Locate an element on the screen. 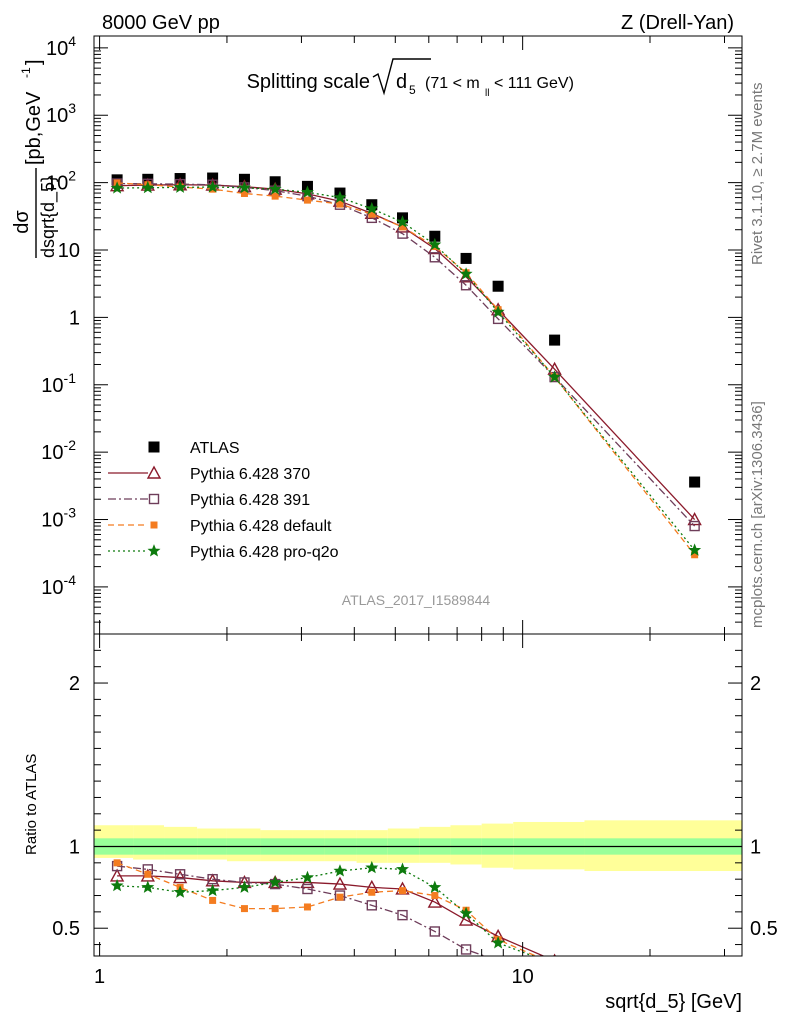 The image size is (786, 1029). ratio-bands is located at coordinates (418, 846).